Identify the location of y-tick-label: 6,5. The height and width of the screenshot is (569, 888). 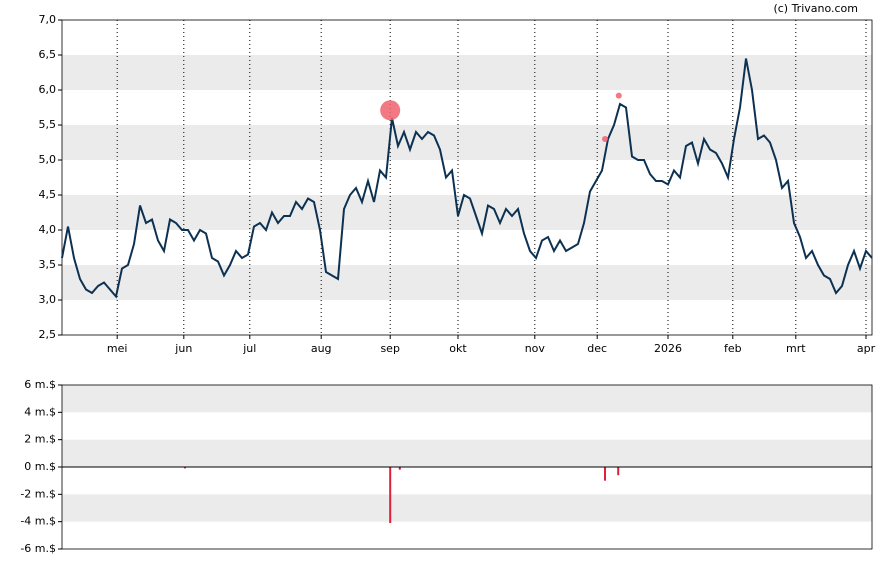
(48, 54).